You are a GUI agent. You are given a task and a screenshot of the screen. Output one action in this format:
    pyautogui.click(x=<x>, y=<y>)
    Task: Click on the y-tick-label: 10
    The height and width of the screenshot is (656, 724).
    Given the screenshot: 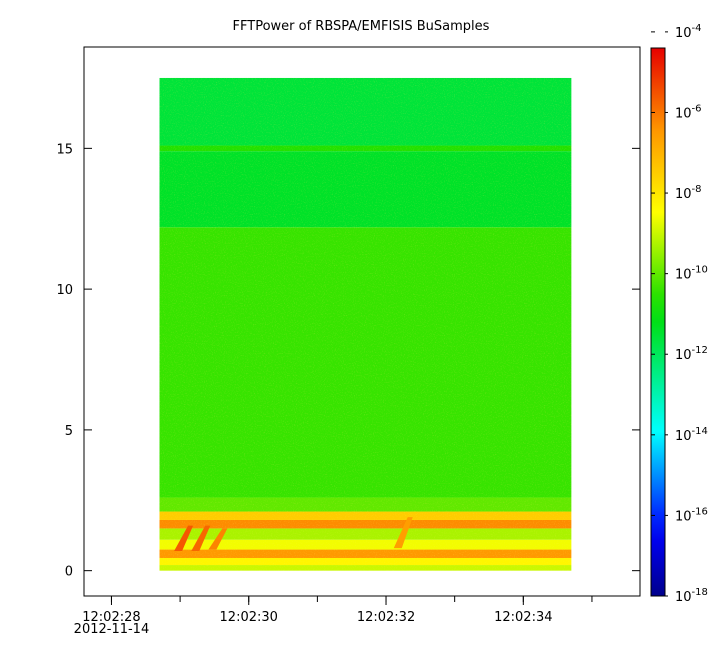 What is the action you would take?
    pyautogui.click(x=64, y=290)
    